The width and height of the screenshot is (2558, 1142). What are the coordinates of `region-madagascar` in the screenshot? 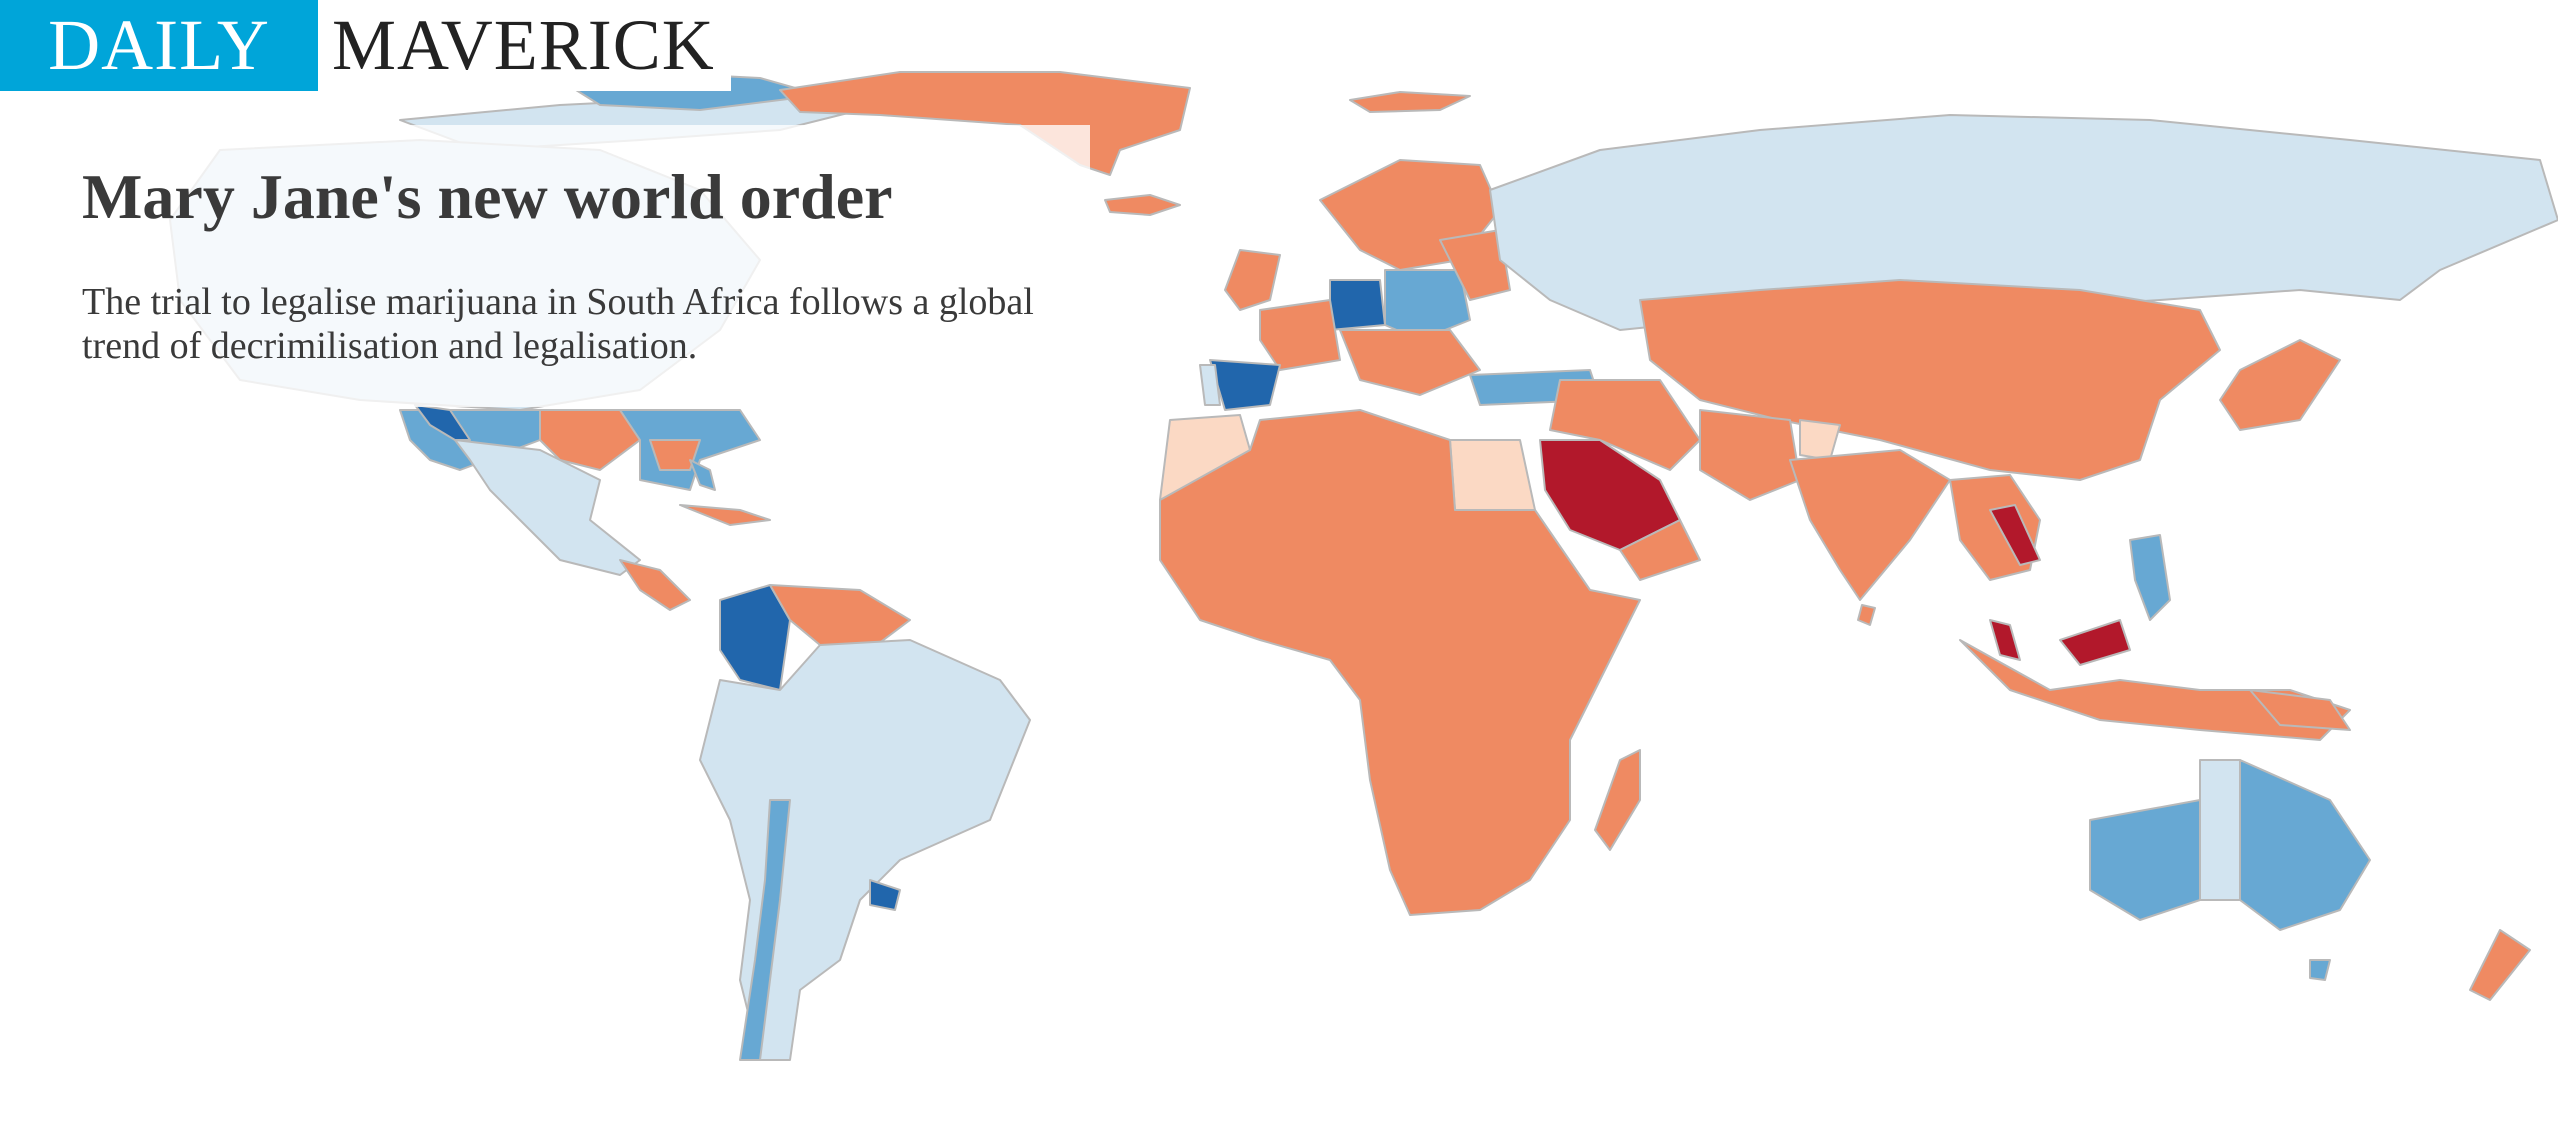 It's located at (1617, 800).